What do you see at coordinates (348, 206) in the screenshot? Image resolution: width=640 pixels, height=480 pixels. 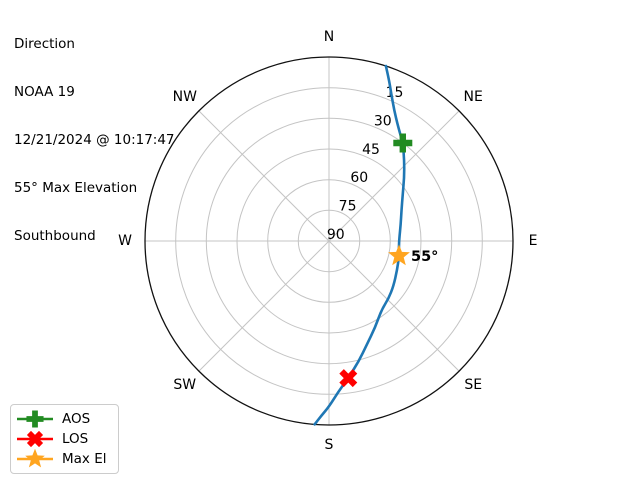 I see `elevation-tick-label-75: 75` at bounding box center [348, 206].